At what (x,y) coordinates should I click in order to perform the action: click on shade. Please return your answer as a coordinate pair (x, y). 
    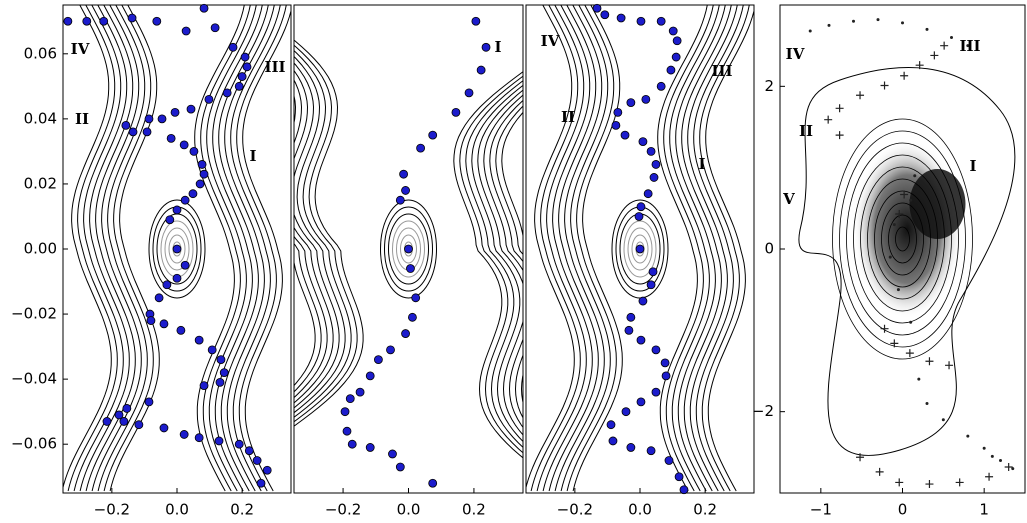
    Looking at the image, I should click on (937, 204).